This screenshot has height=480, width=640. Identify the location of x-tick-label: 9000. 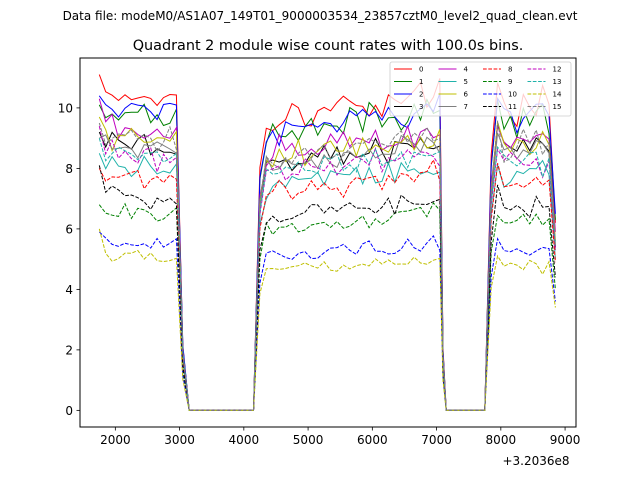
(565, 440).